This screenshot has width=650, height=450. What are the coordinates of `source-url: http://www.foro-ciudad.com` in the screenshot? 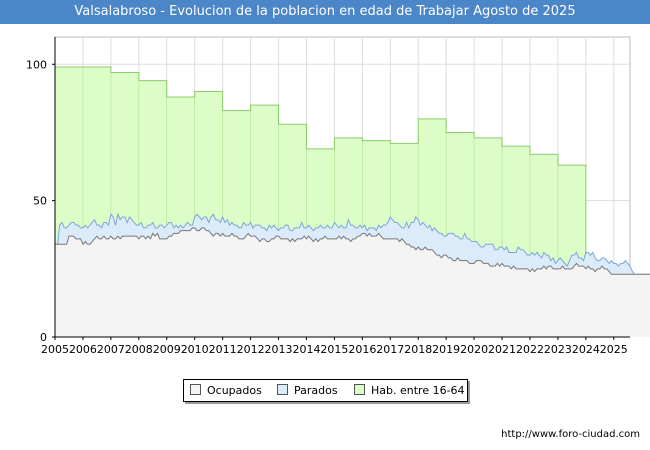 It's located at (570, 434).